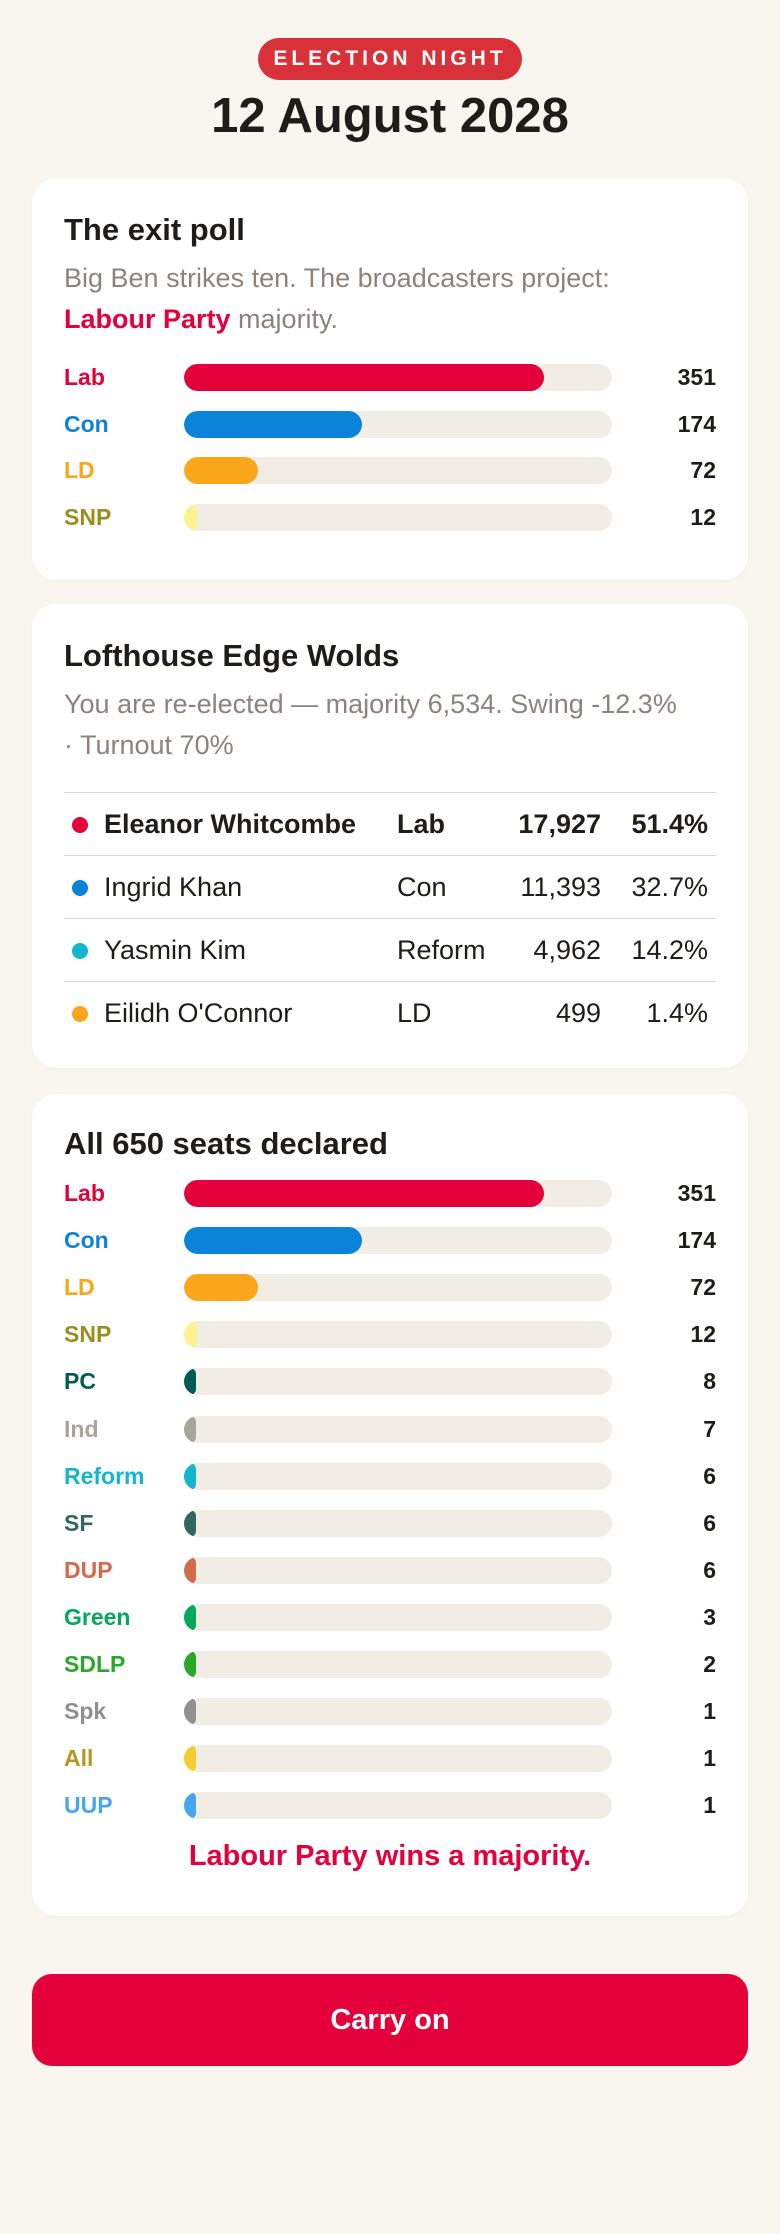 This screenshot has height=2234, width=780. I want to click on carry-on-button: Carry on, so click(390, 2020).